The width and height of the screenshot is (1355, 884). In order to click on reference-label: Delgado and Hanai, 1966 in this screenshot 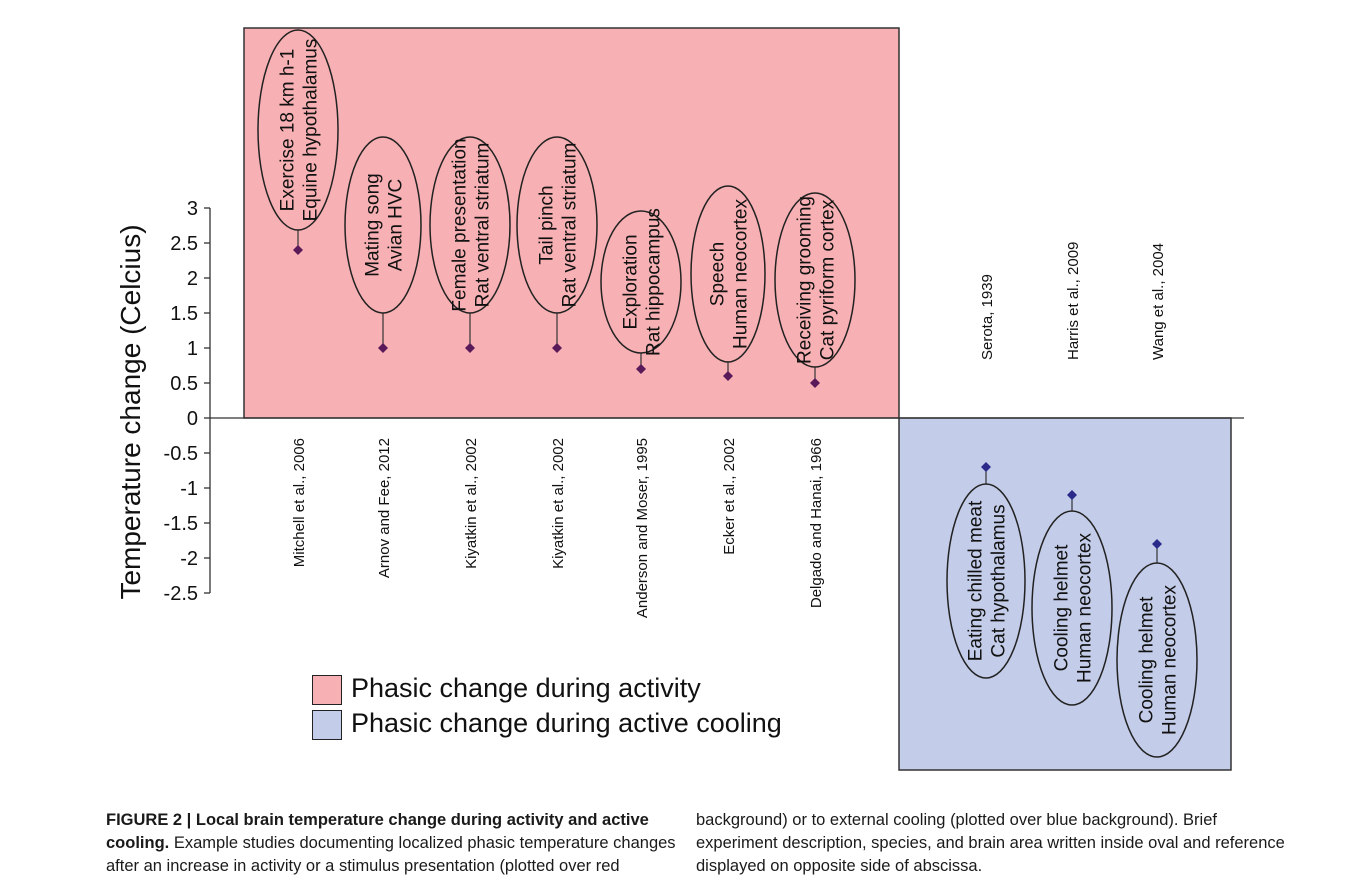, I will do `click(816, 523)`.